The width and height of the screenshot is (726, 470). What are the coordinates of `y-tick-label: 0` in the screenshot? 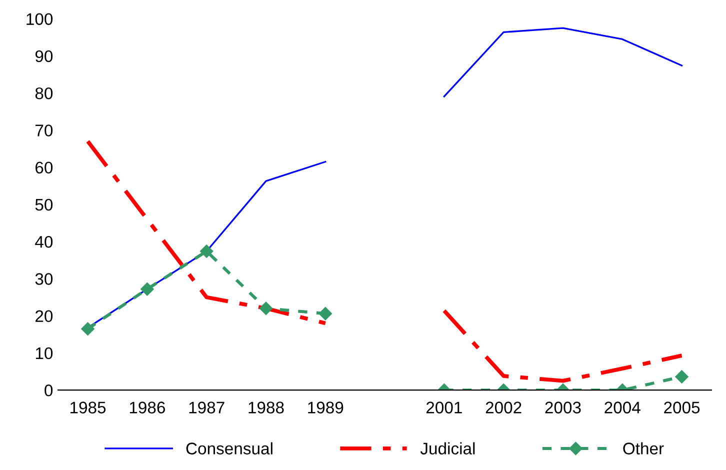 It's located at (48, 390).